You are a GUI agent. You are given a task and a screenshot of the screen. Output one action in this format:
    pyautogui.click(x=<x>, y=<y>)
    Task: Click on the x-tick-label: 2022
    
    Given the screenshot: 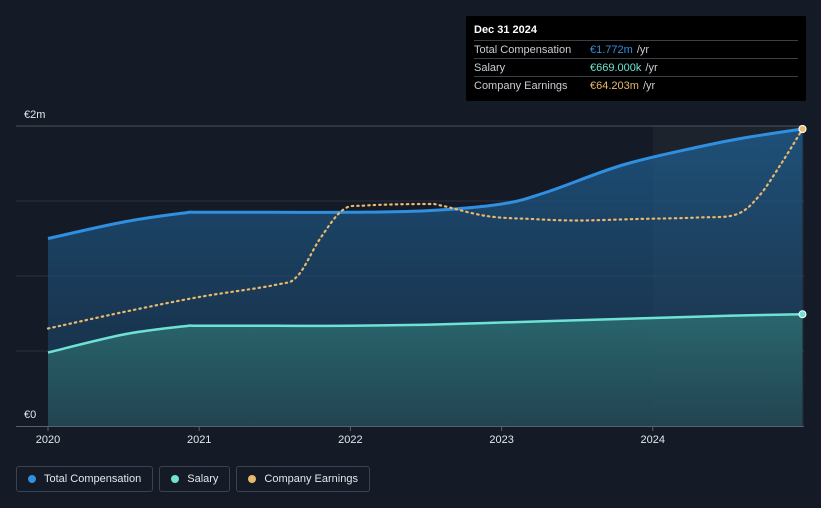 What is the action you would take?
    pyautogui.click(x=350, y=440)
    